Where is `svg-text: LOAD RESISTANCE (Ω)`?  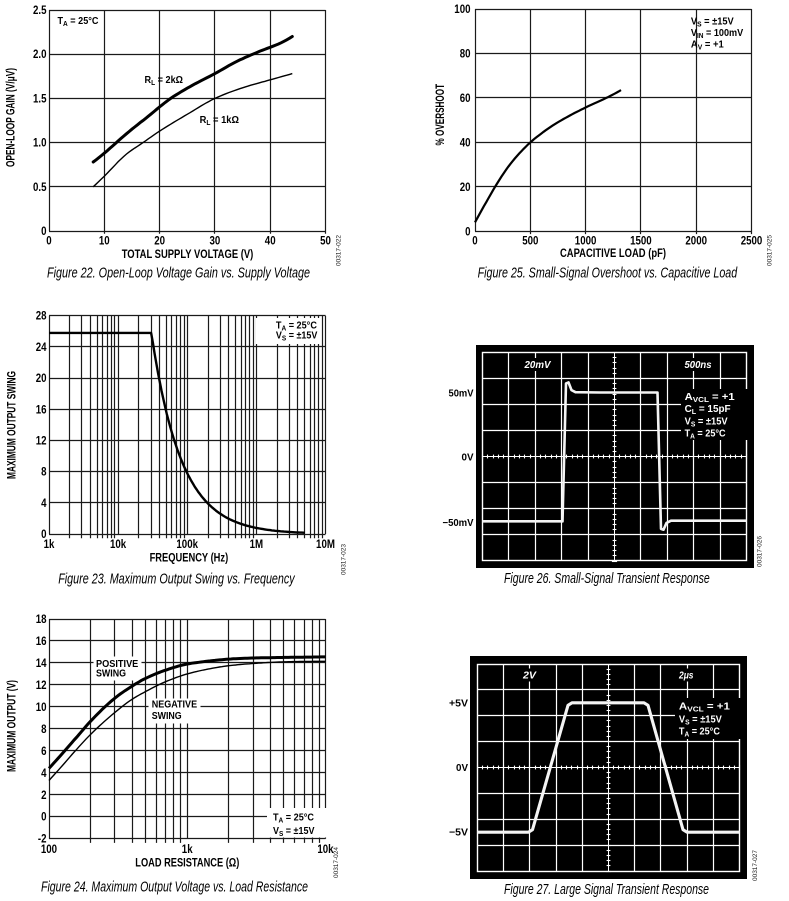
svg-text: LOAD RESISTANCE (Ω) is located at coordinates (187, 863).